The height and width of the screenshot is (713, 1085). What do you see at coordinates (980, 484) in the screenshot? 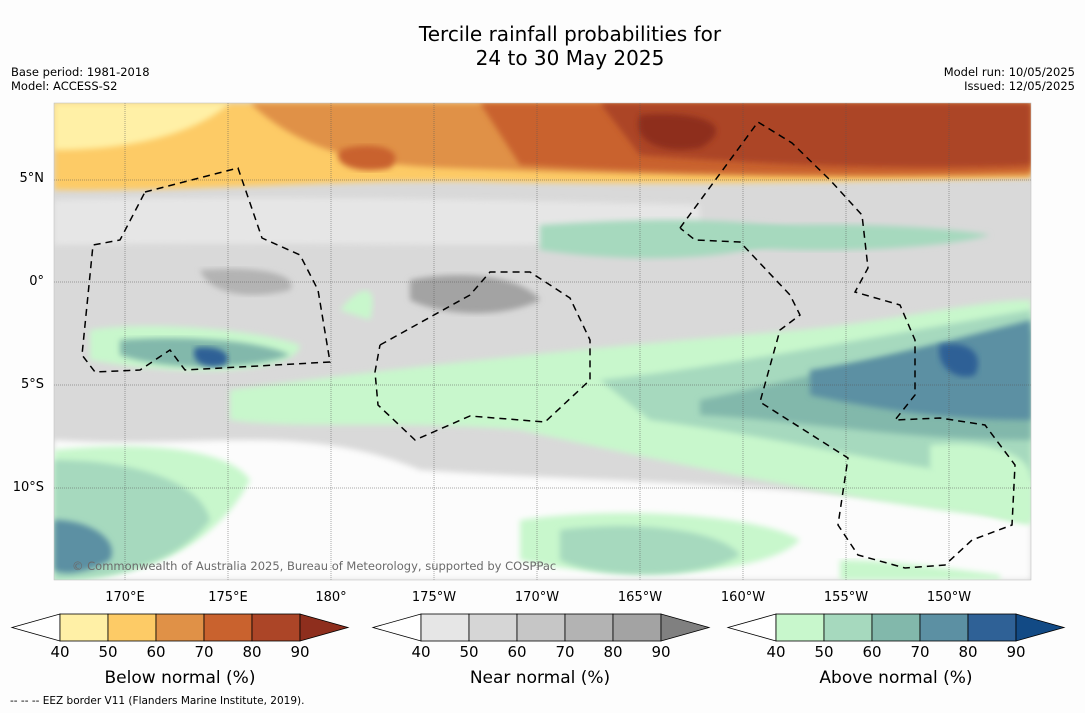
I see `above-normal-40-southeast` at bounding box center [980, 484].